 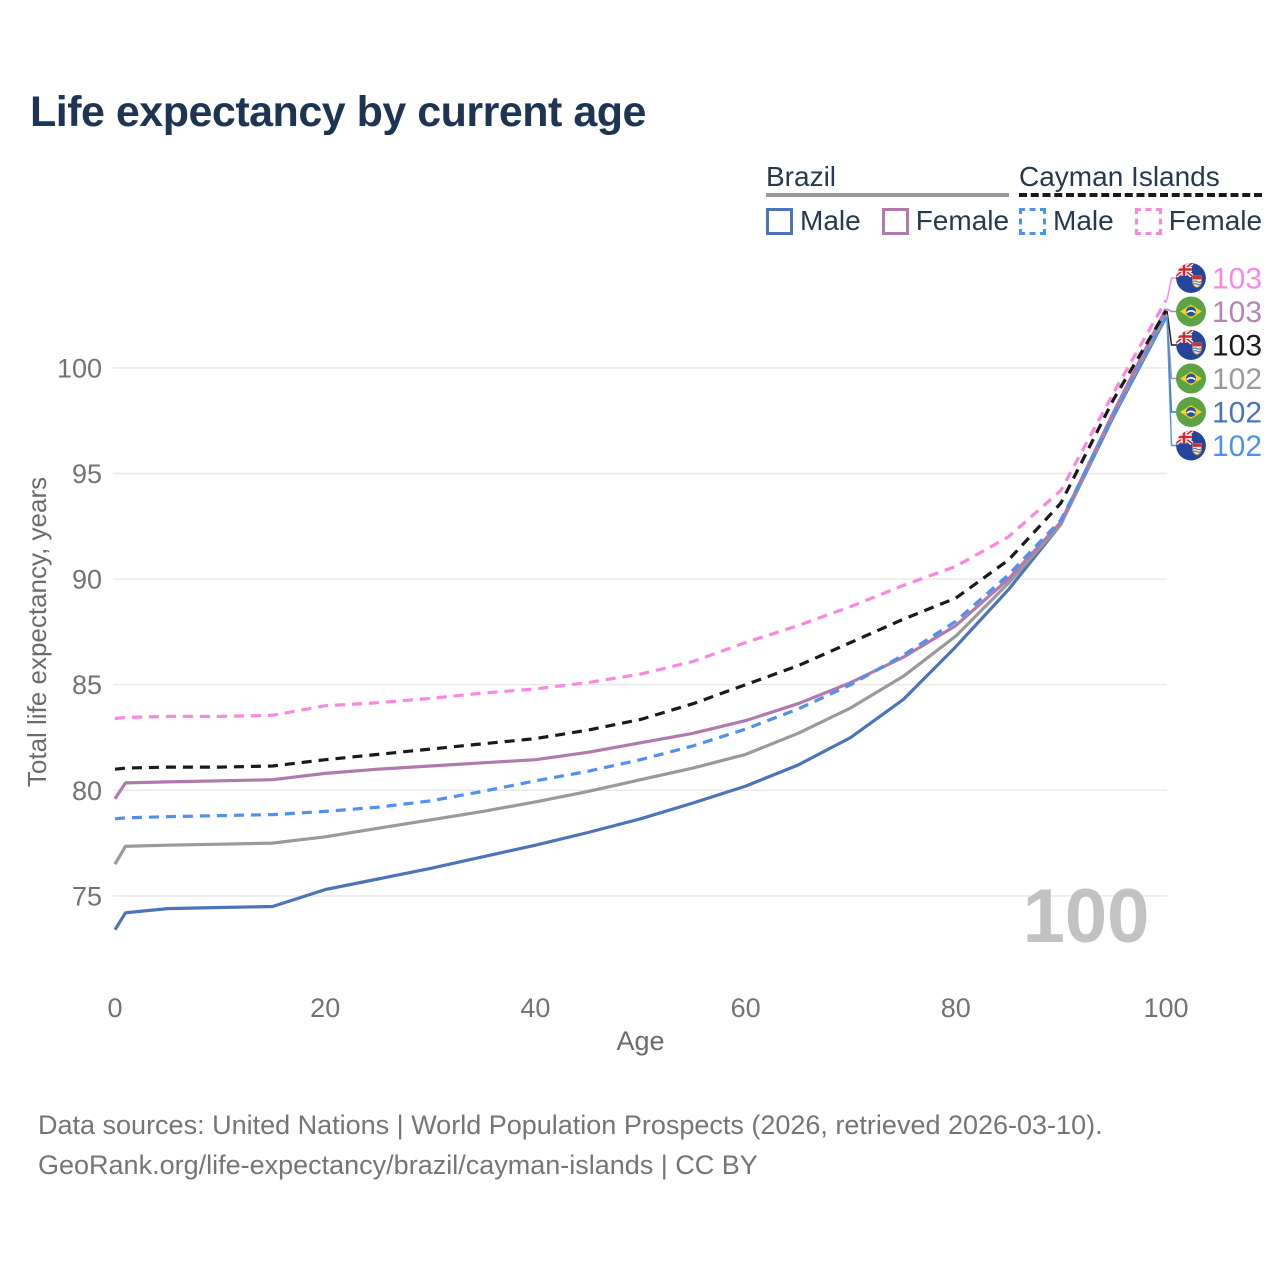 What do you see at coordinates (895, 221) in the screenshot?
I see `legend-swatch-brazil-female` at bounding box center [895, 221].